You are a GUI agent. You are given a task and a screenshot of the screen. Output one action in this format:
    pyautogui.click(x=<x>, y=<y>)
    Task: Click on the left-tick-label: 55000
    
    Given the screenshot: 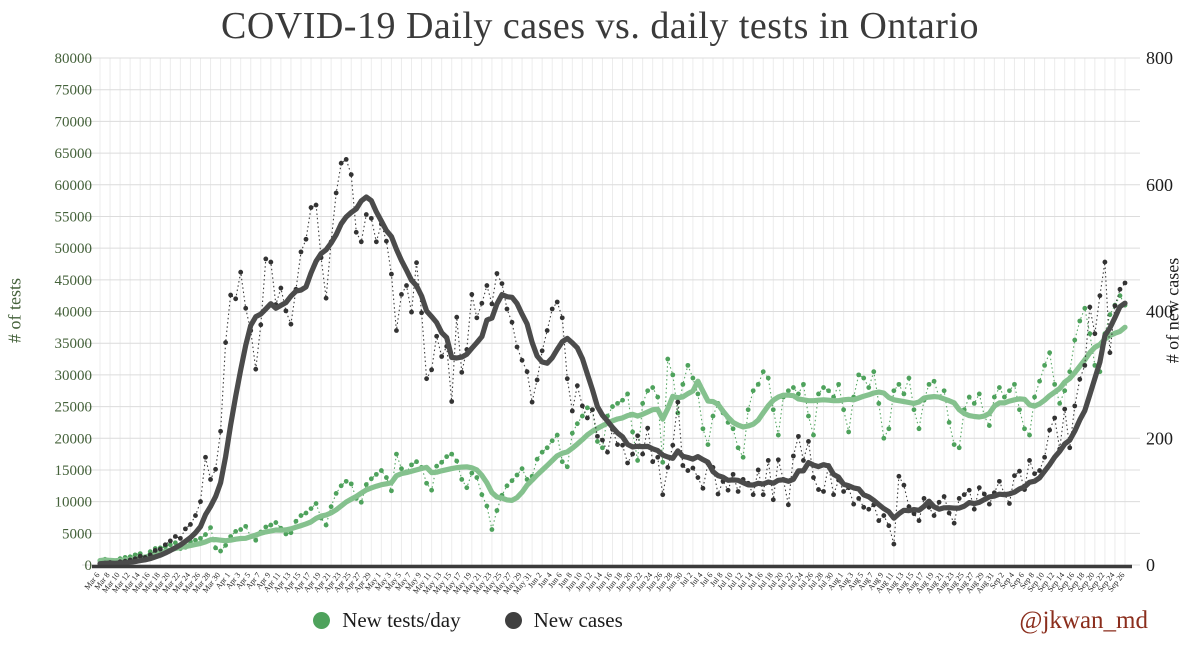 What is the action you would take?
    pyautogui.click(x=74, y=217)
    